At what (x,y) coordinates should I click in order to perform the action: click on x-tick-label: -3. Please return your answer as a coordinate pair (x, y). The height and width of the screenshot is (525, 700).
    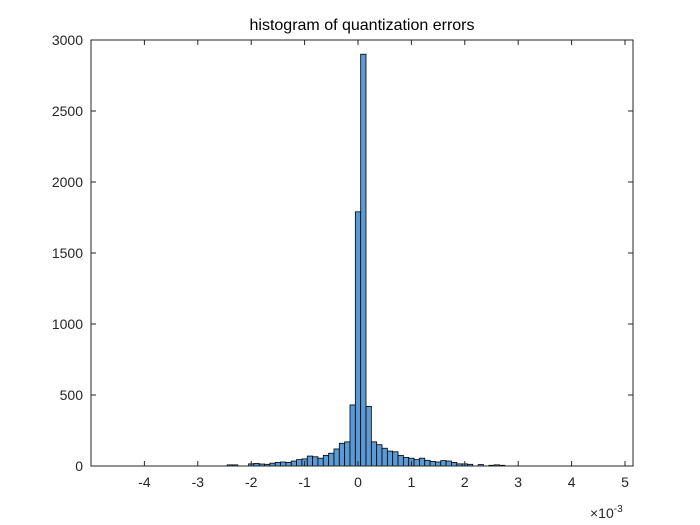
    Looking at the image, I should click on (198, 482).